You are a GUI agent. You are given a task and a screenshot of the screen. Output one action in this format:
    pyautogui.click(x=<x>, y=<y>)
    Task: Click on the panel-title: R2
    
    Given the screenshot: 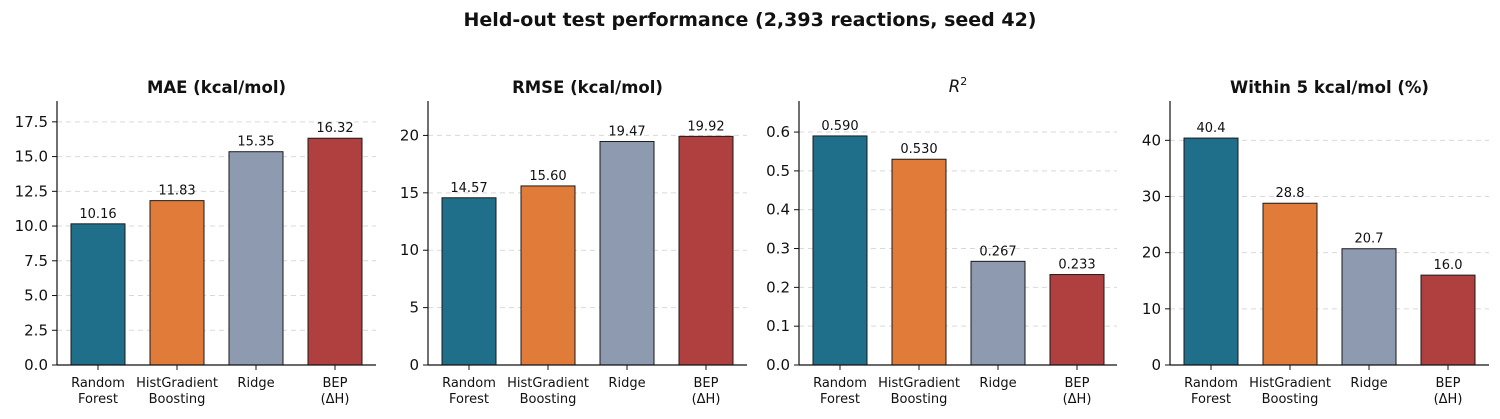 What is the action you would take?
    pyautogui.click(x=958, y=85)
    